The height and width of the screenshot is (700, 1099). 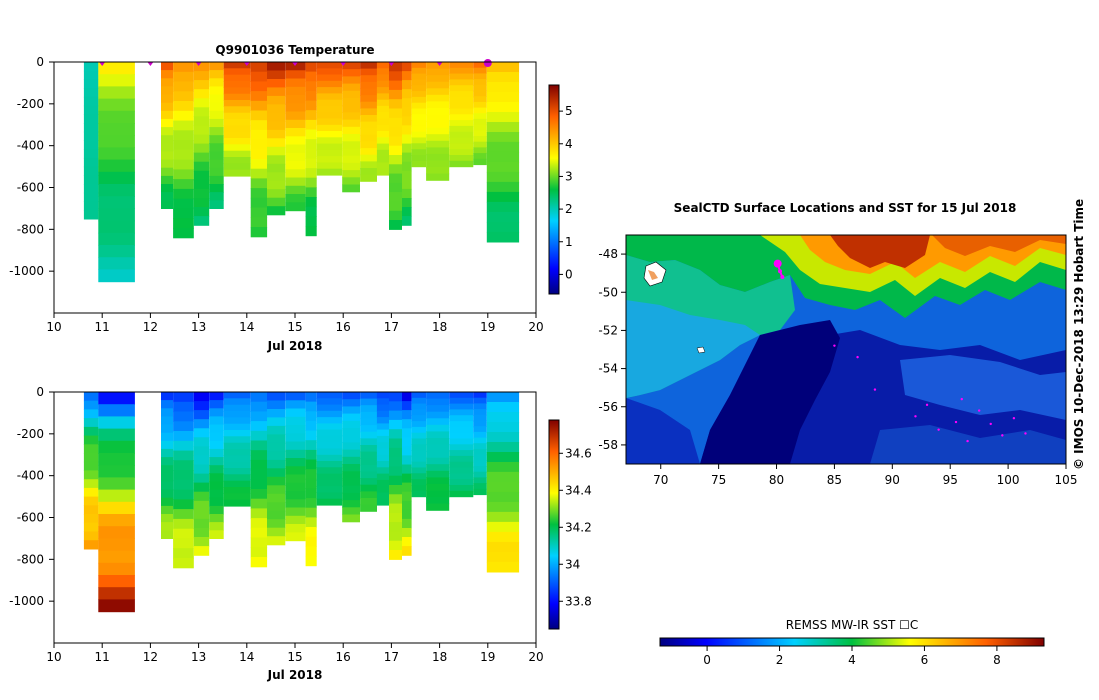 What do you see at coordinates (834, 345) in the screenshot?
I see `seal-location-point` at bounding box center [834, 345].